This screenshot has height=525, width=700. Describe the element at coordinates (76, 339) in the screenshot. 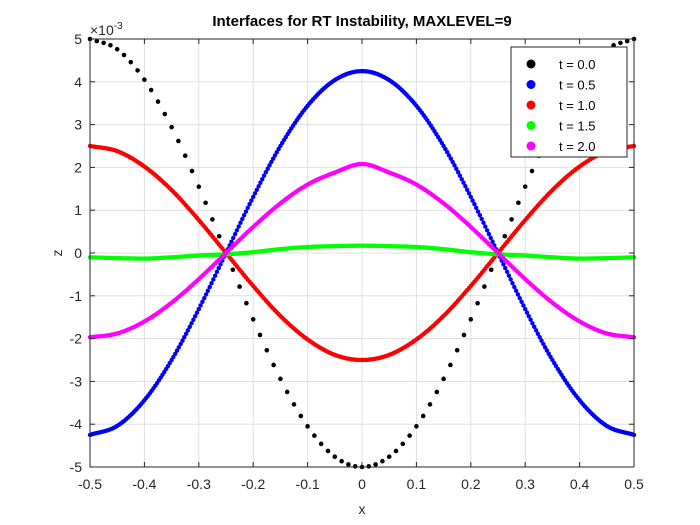

I see `y-tick-label: -2` at that location.